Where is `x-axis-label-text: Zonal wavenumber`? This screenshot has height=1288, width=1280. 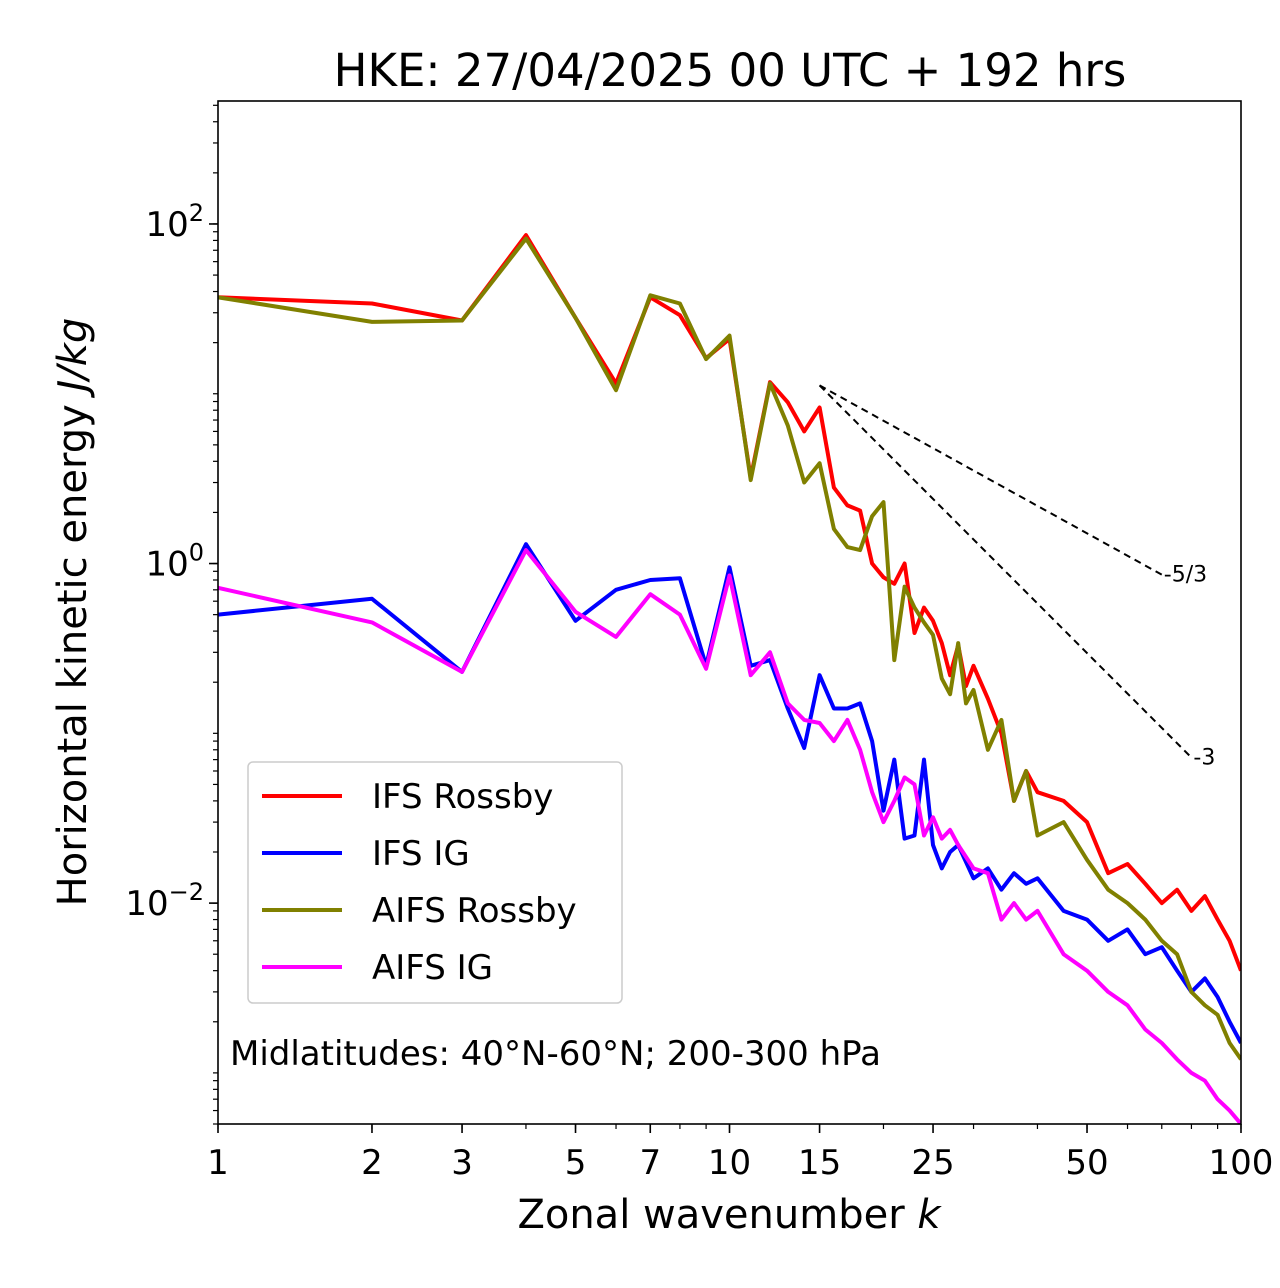 x-axis-label-text: Zonal wavenumber is located at coordinates (711, 1215).